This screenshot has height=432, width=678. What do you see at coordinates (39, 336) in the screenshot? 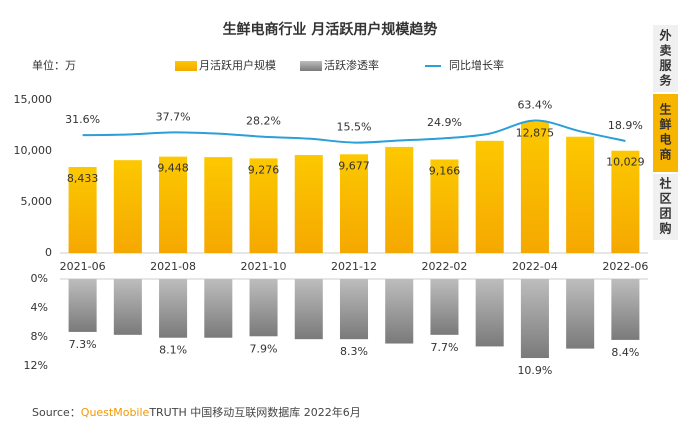
I see `y2-tick-label: 8%` at bounding box center [39, 336].